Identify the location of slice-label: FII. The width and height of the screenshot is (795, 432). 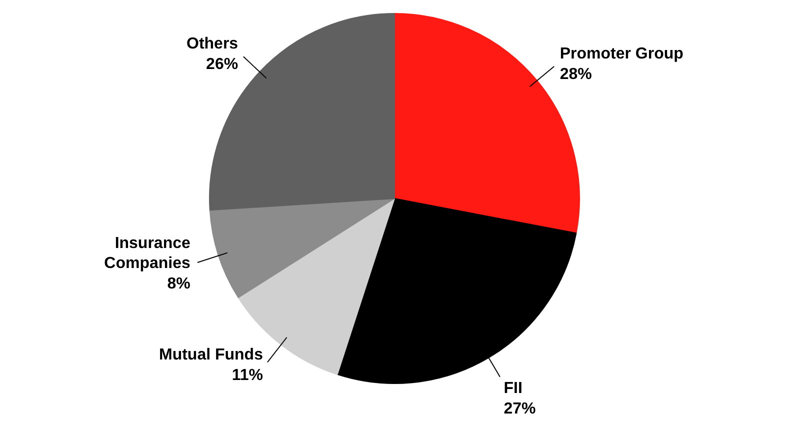
(513, 389).